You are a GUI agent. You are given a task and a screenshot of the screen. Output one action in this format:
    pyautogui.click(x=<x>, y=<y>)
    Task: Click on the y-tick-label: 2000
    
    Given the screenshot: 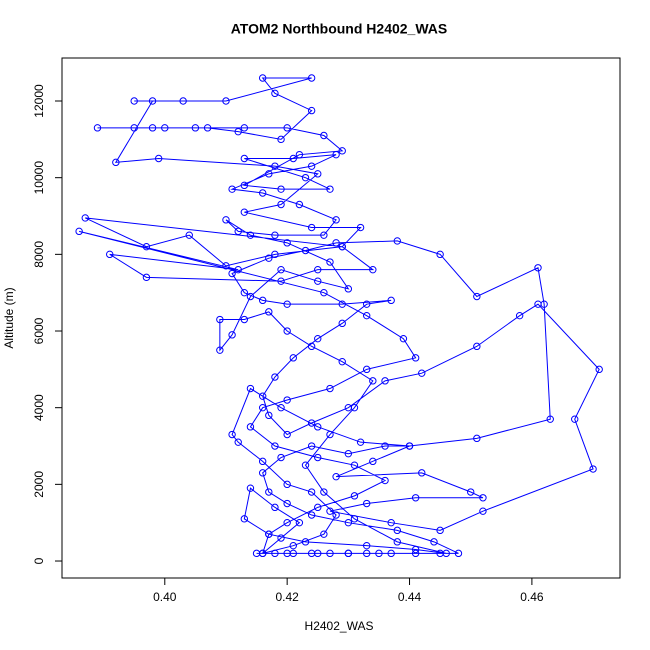 What is the action you would take?
    pyautogui.click(x=39, y=484)
    